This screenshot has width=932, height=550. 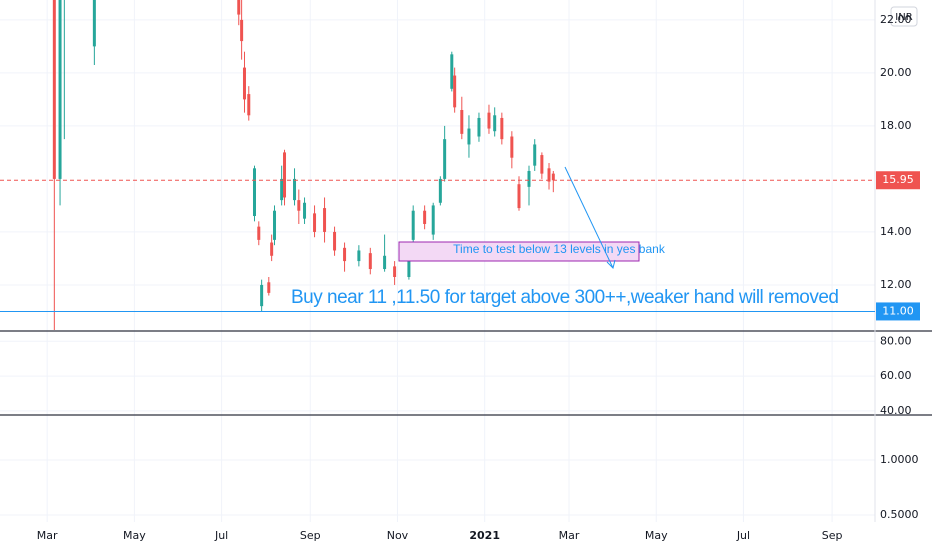 What do you see at coordinates (611, 264) in the screenshot?
I see `arrow-head` at bounding box center [611, 264].